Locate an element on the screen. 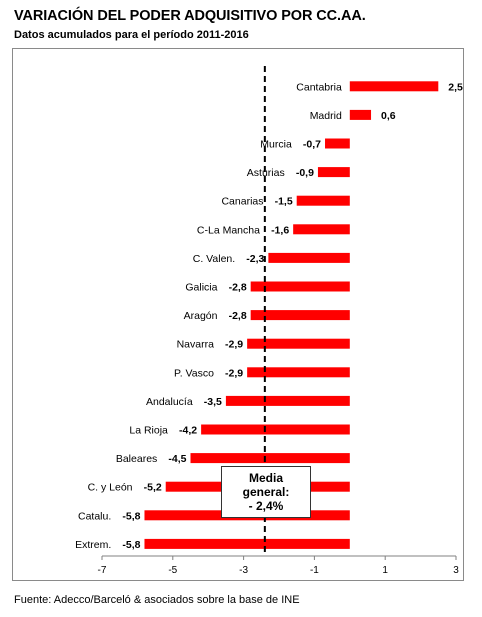 This screenshot has height=617, width=482. value-label: -0,7 is located at coordinates (312, 145).